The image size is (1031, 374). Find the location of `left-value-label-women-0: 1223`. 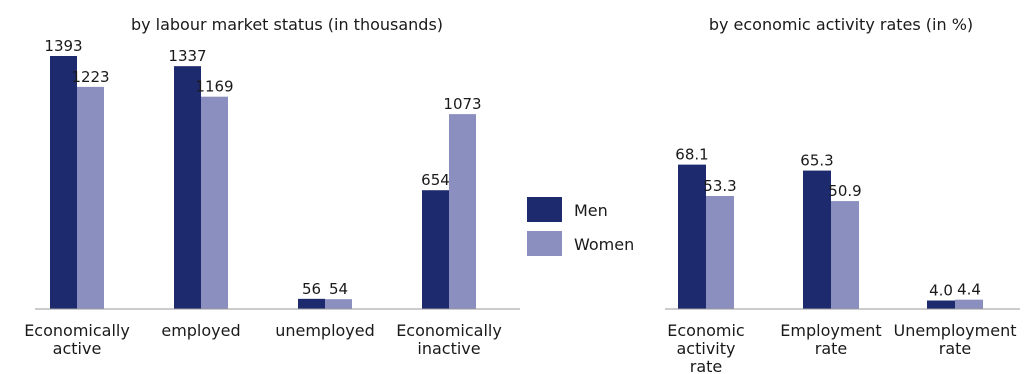

left-value-label-women-0: 1223 is located at coordinates (90, 77).